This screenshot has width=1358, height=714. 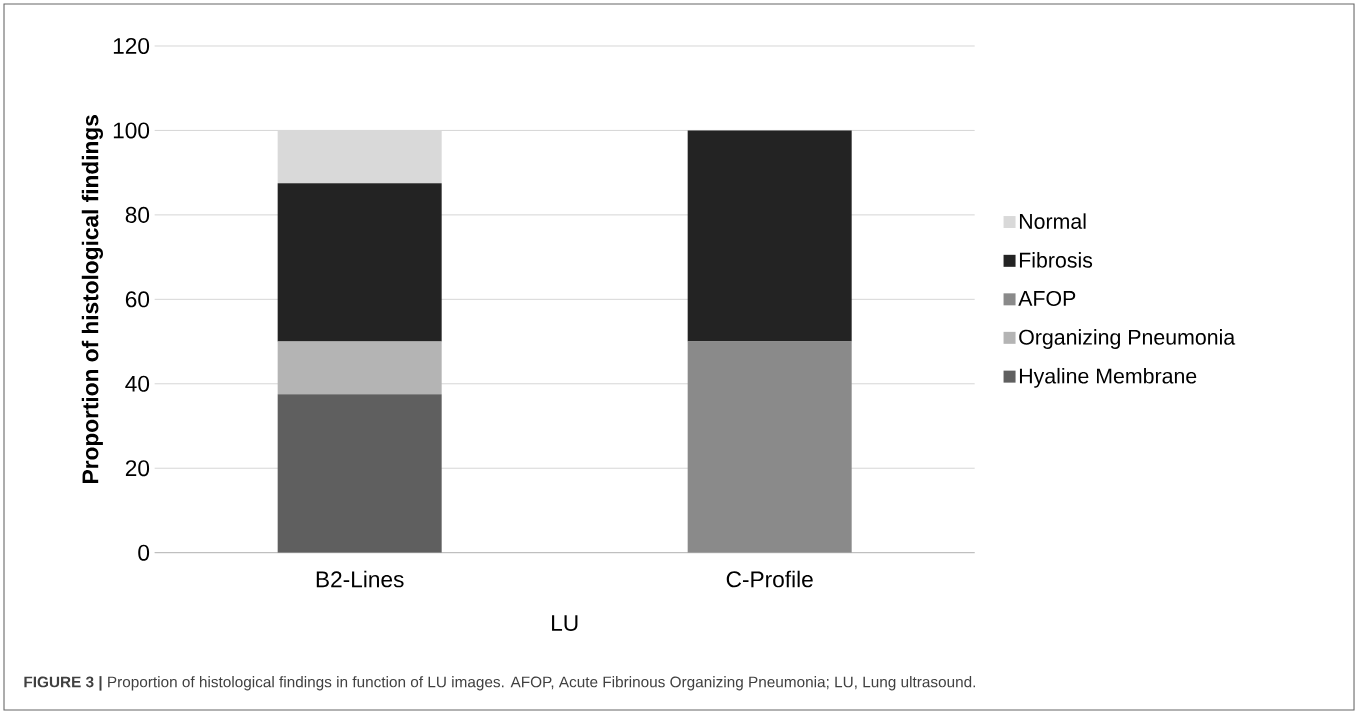 I want to click on y-tick-label: 80, so click(x=137, y=214).